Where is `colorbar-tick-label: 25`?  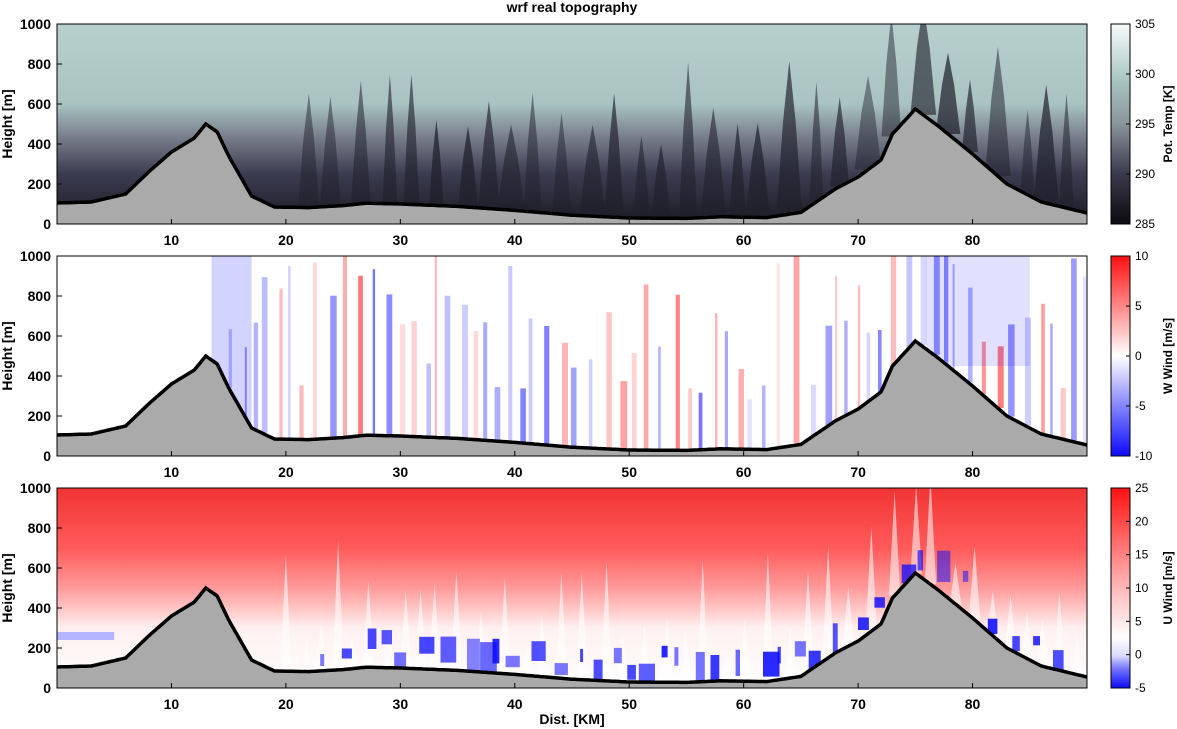 colorbar-tick-label: 25 is located at coordinates (1142, 488).